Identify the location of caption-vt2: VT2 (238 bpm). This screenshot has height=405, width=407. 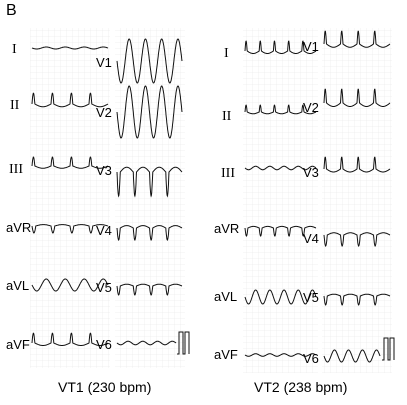
(300, 387).